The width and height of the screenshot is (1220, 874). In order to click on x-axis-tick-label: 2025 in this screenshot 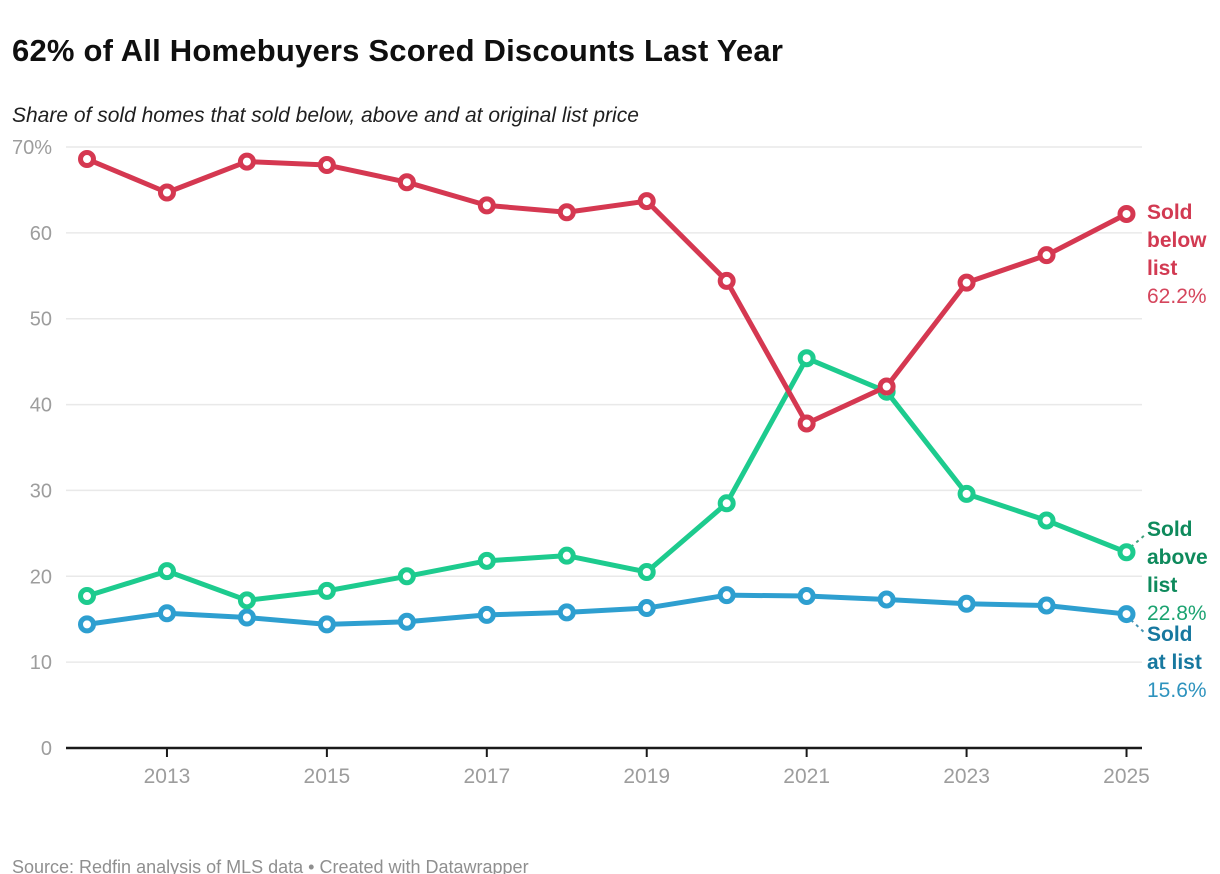, I will do `click(1126, 776)`.